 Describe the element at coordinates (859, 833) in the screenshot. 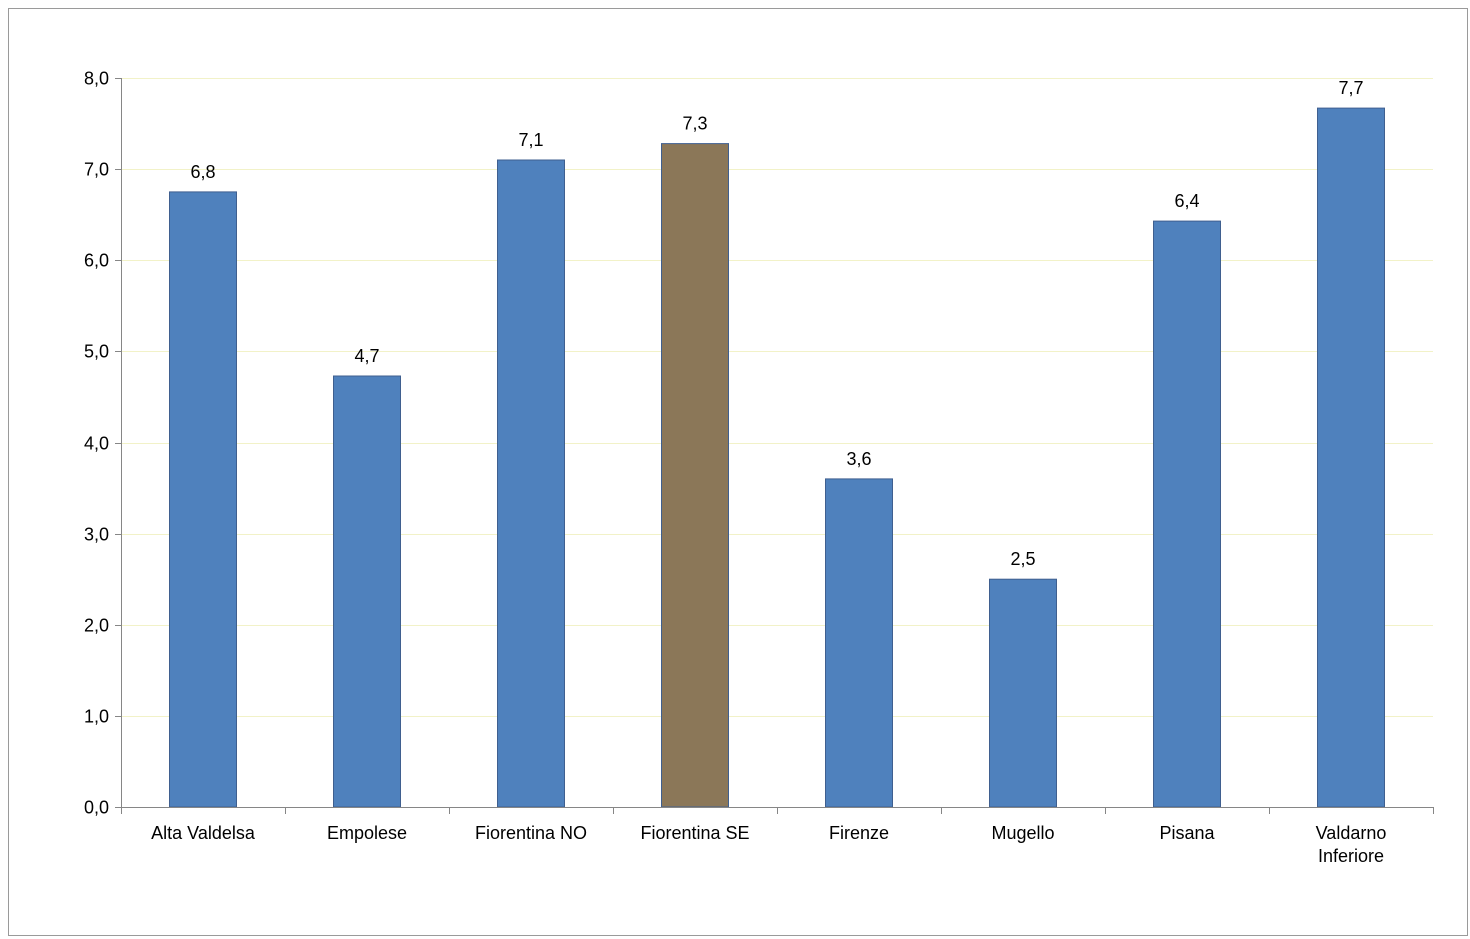

I see `x-category-label: Firenze` at that location.